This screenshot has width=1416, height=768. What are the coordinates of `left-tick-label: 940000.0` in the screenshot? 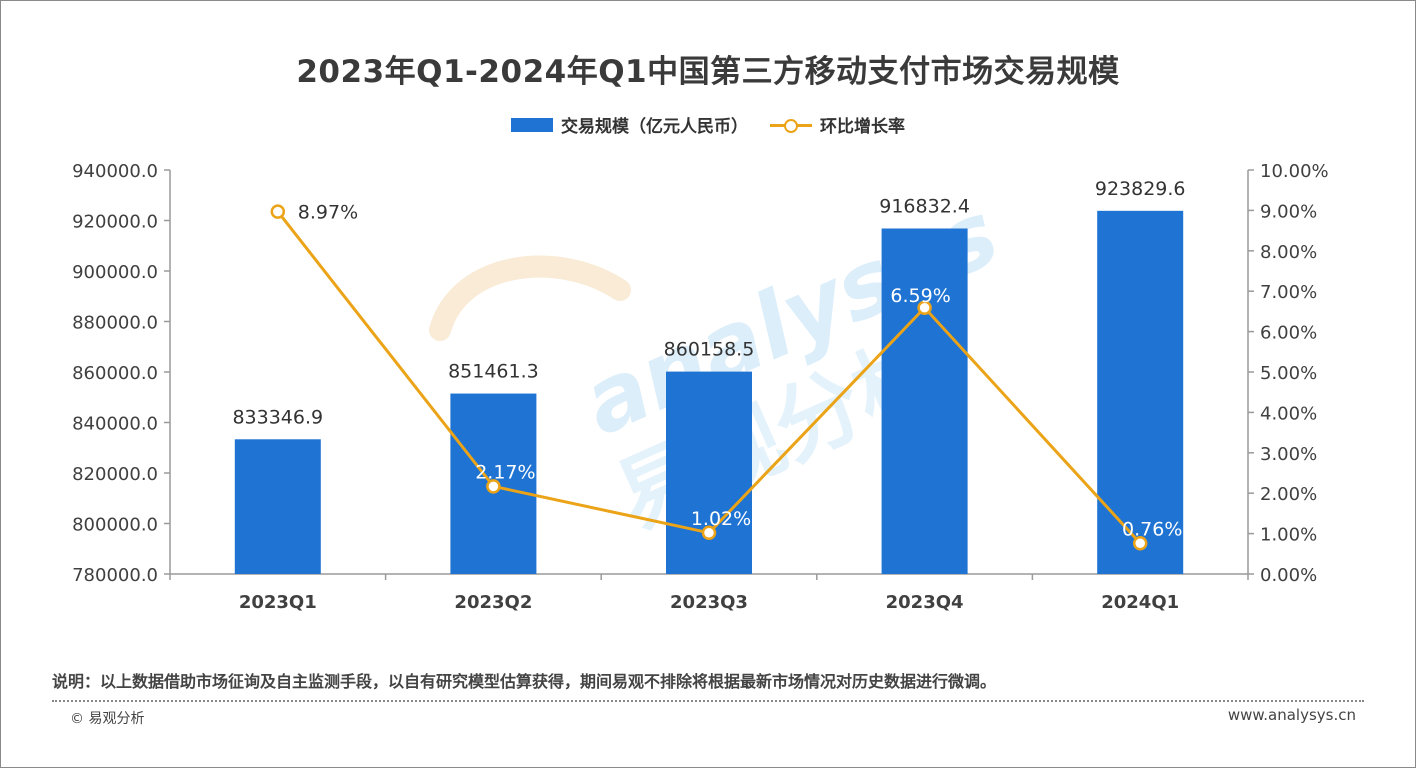 It's located at (115, 171).